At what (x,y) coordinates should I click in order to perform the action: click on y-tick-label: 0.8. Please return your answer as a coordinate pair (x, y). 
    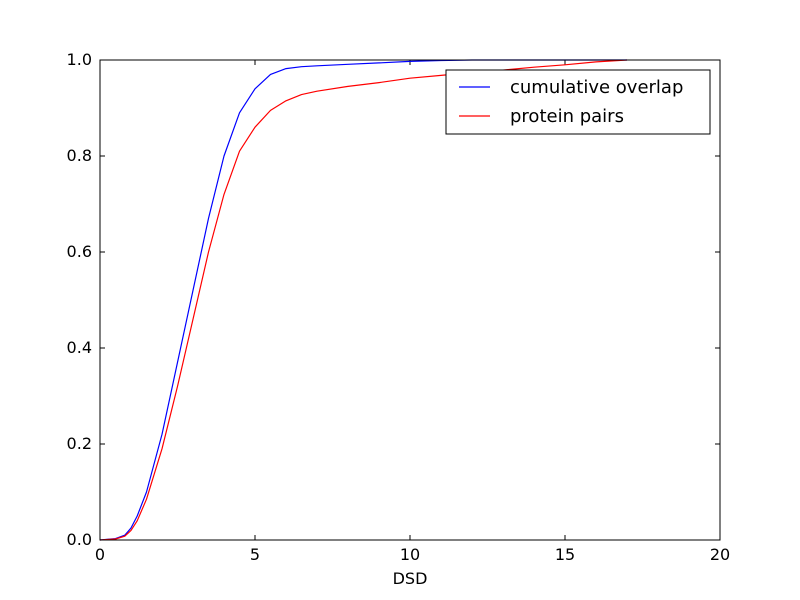
    Looking at the image, I should click on (79, 155).